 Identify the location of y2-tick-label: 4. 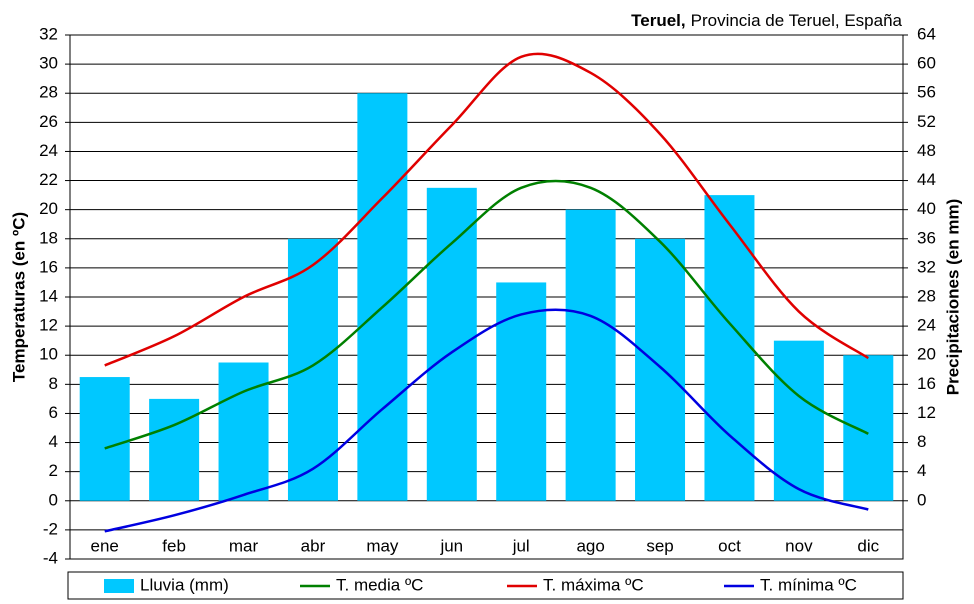
(921, 470).